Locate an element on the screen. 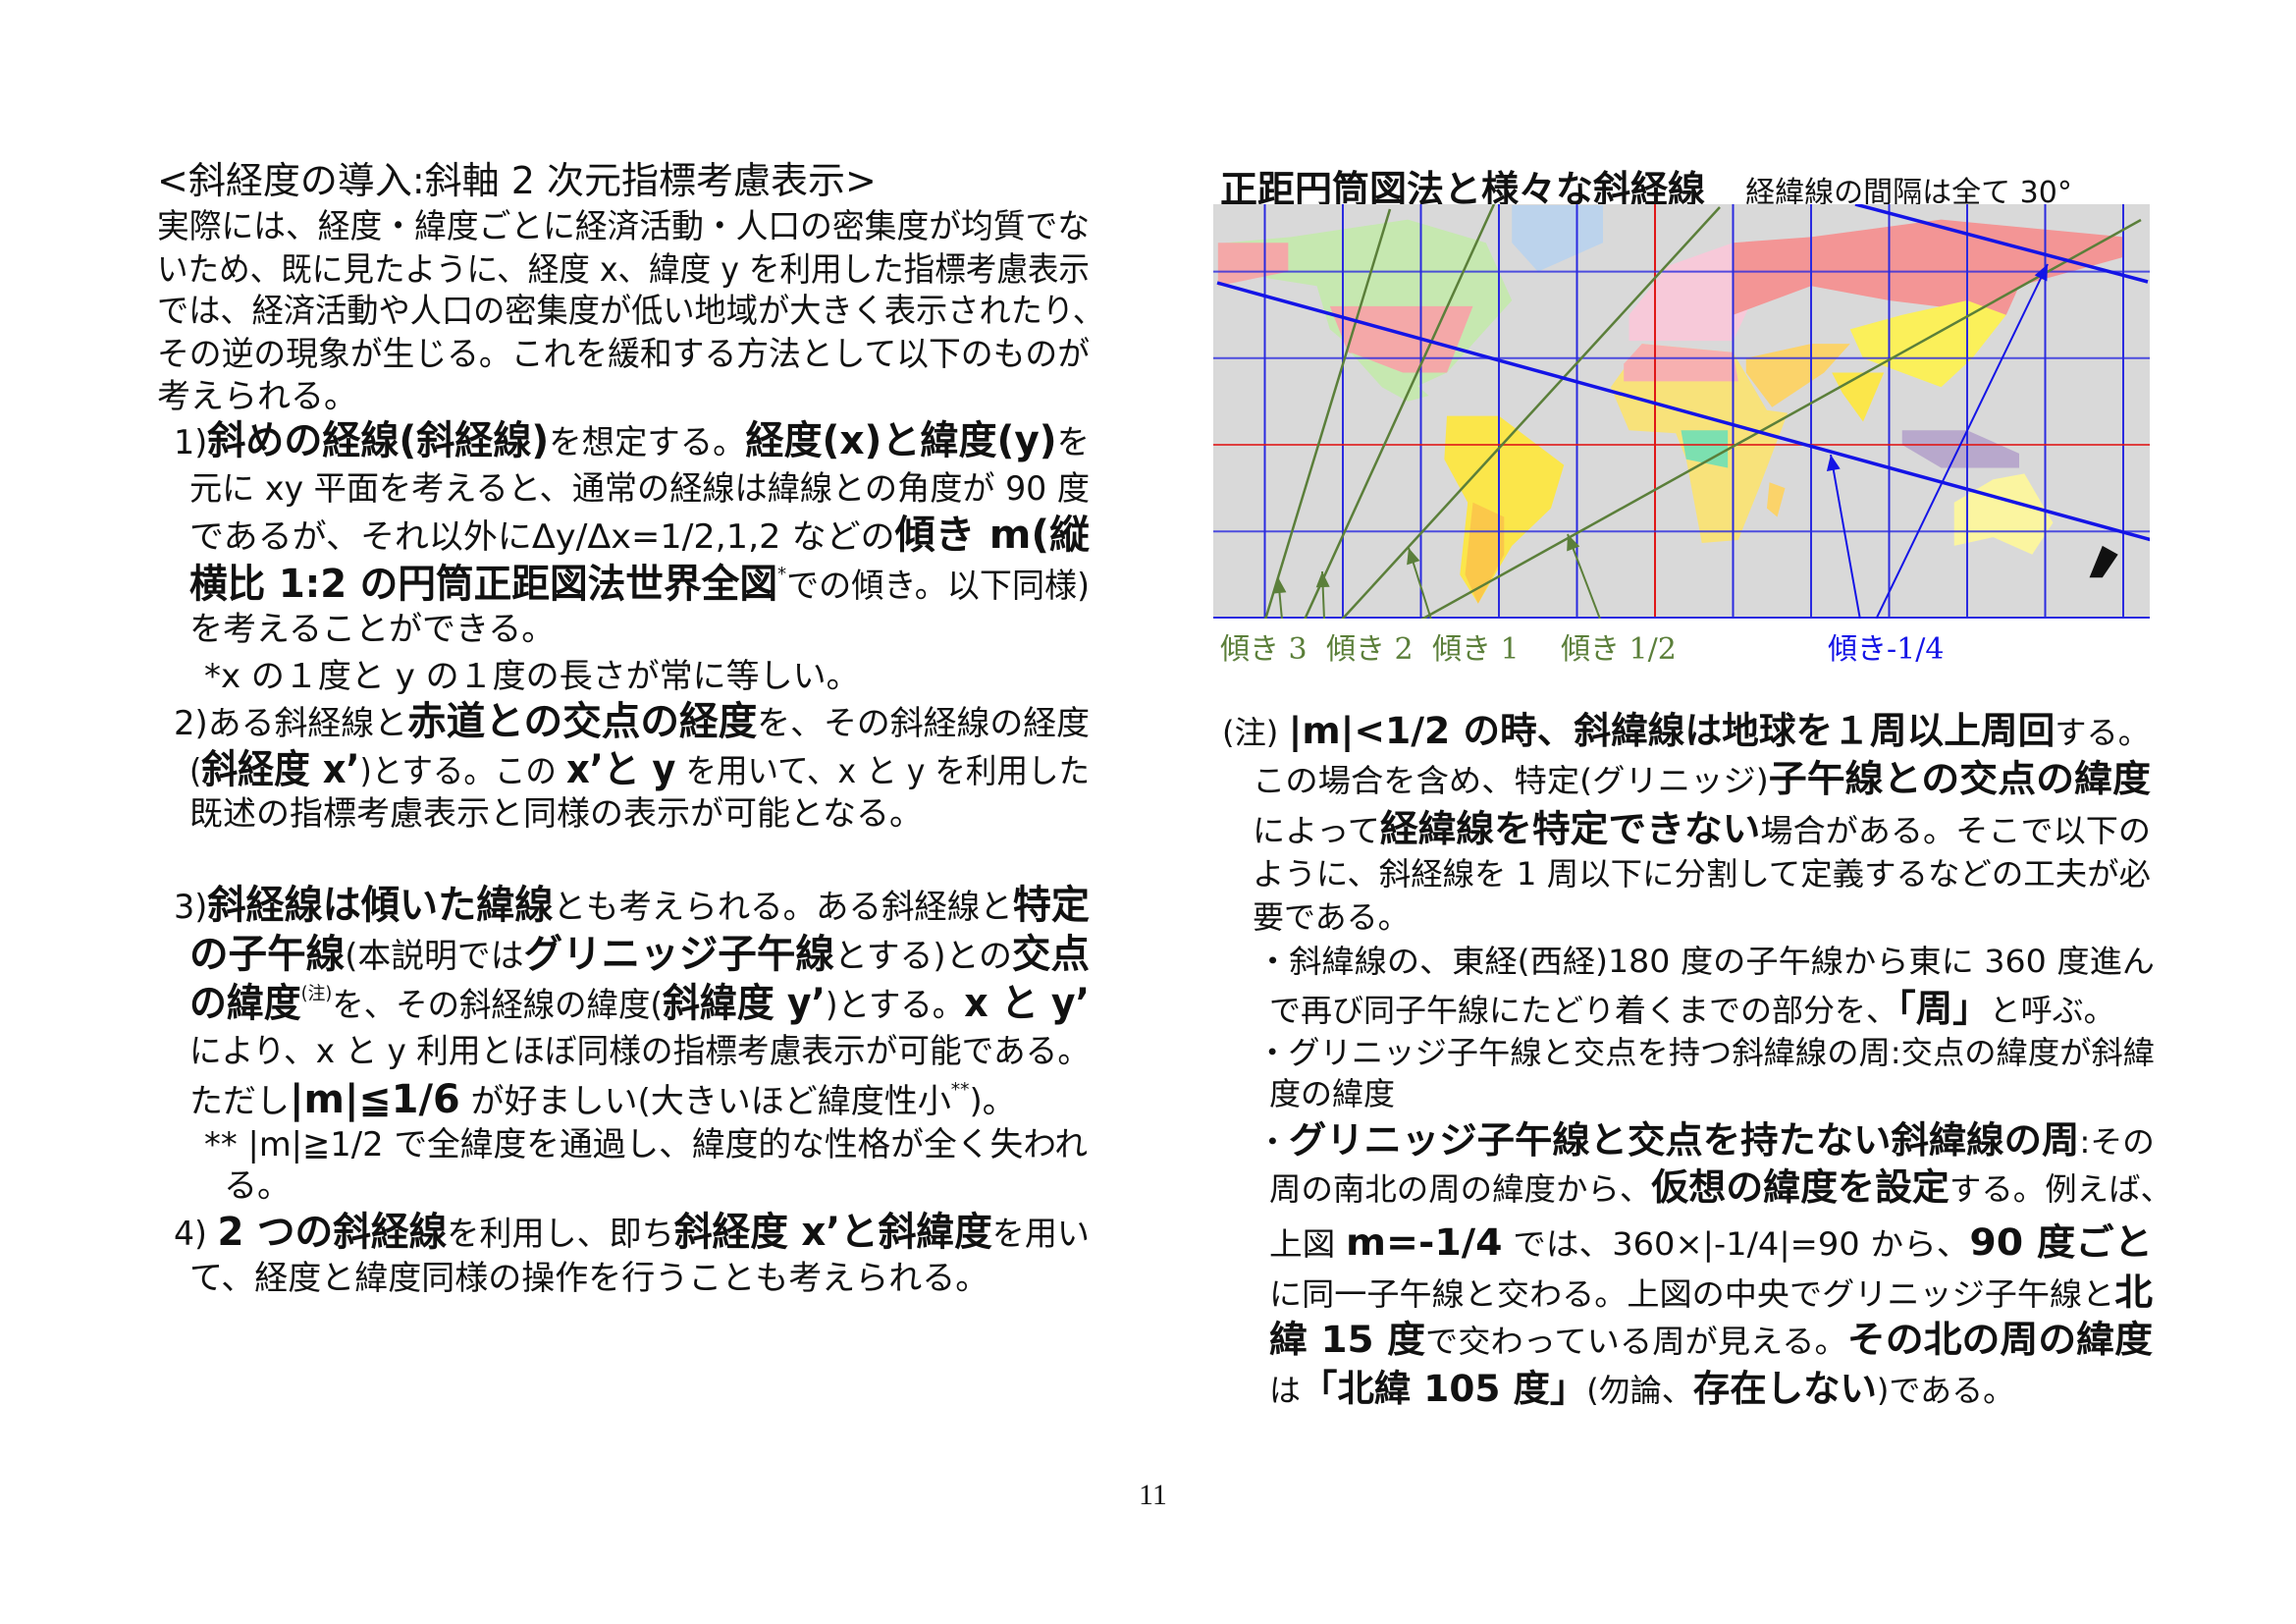  bold-text: x と y’ is located at coordinates (1027, 1003).